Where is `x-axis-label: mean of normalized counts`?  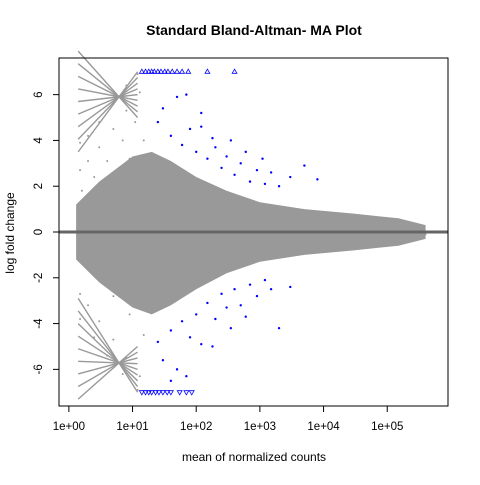 x-axis-label: mean of normalized counts is located at coordinates (254, 457).